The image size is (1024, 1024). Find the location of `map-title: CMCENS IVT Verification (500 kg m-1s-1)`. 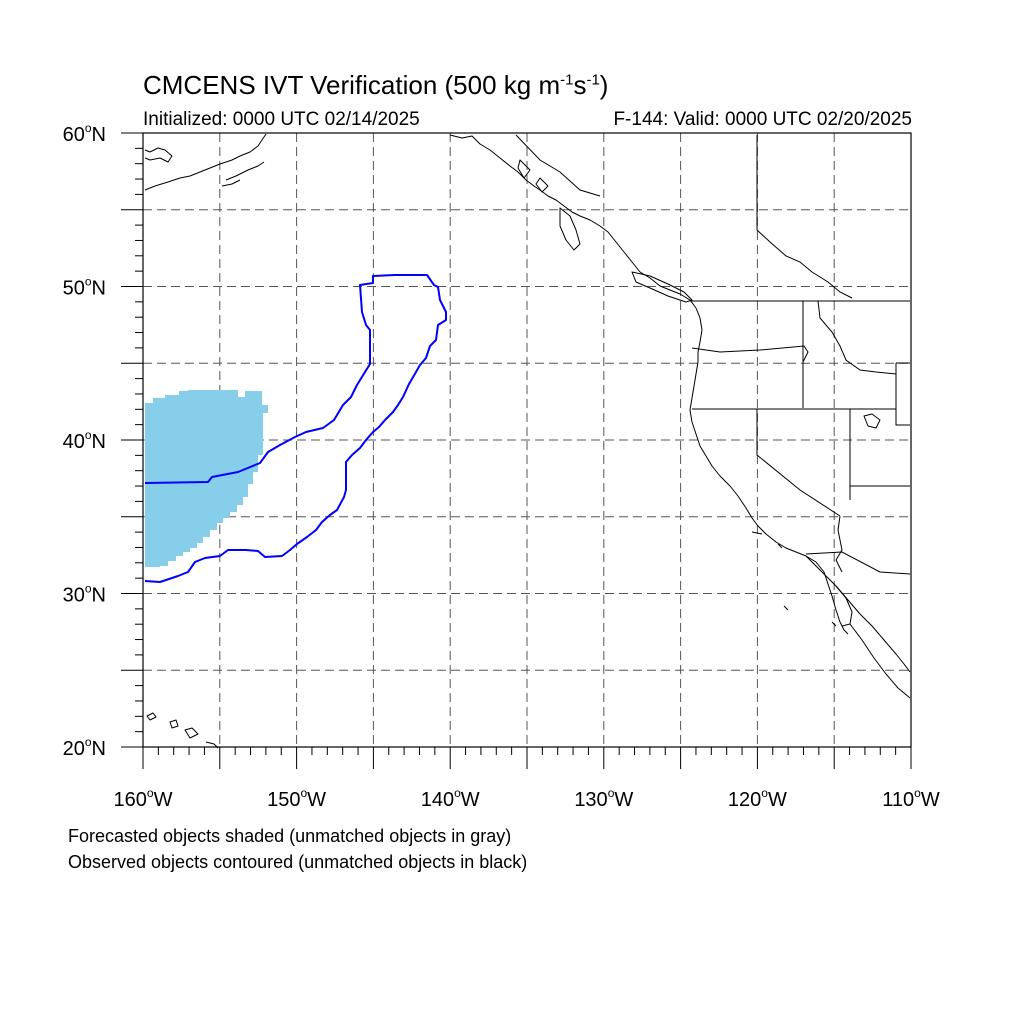

map-title: CMCENS IVT Verification (500 kg m-1s-1) is located at coordinates (376, 85).